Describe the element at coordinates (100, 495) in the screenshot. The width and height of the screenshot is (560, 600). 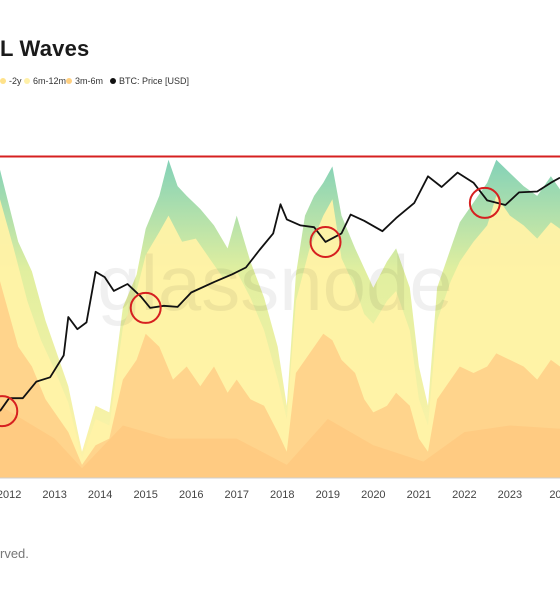
I see `x-tick-label: 2014` at that location.